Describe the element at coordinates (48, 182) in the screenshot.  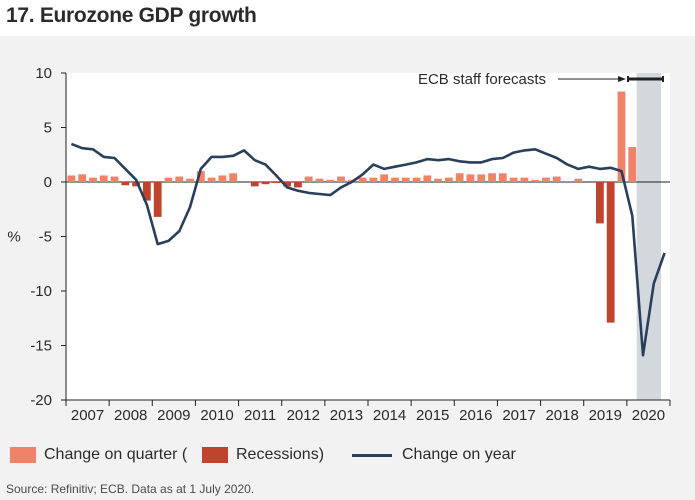
I see `y-tick-label: 0` at that location.